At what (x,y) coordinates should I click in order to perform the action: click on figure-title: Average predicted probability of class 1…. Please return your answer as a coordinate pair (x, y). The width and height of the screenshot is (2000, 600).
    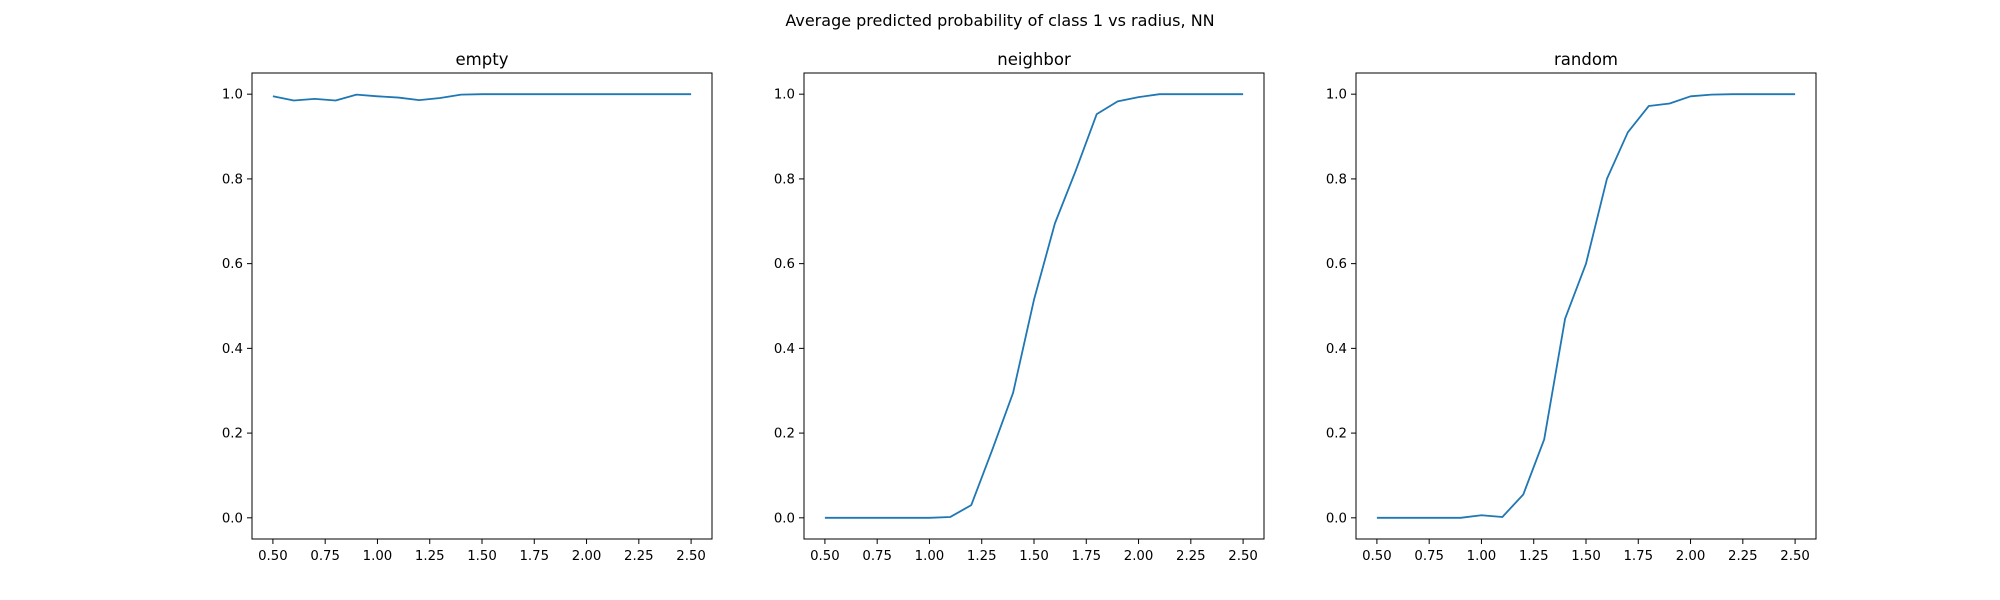
    Looking at the image, I should click on (999, 20).